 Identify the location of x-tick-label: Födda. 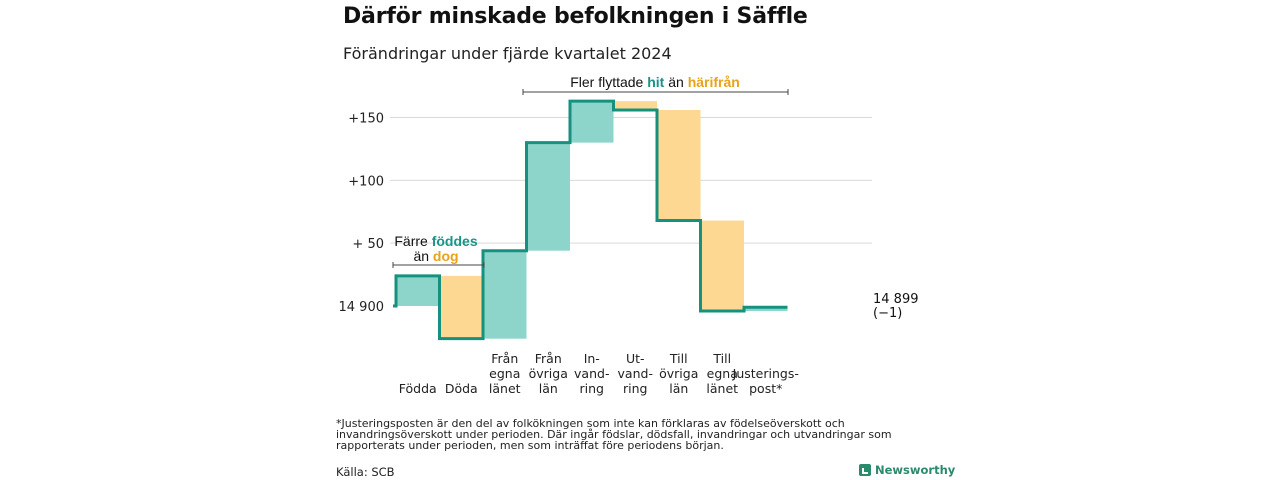
(418, 388).